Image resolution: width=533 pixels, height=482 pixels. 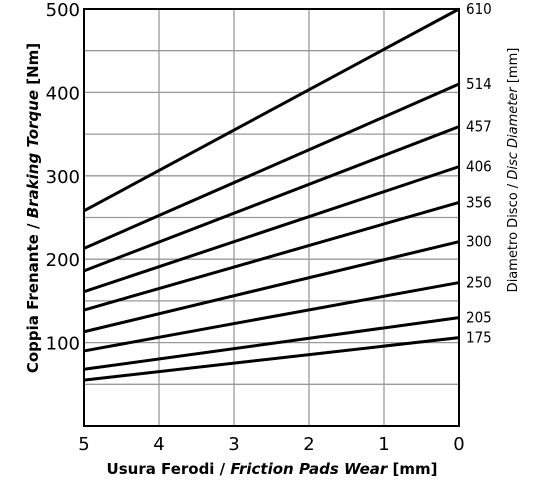 I want to click on y-tick-labels: 100 200 300 400 500, so click(x=63, y=177).